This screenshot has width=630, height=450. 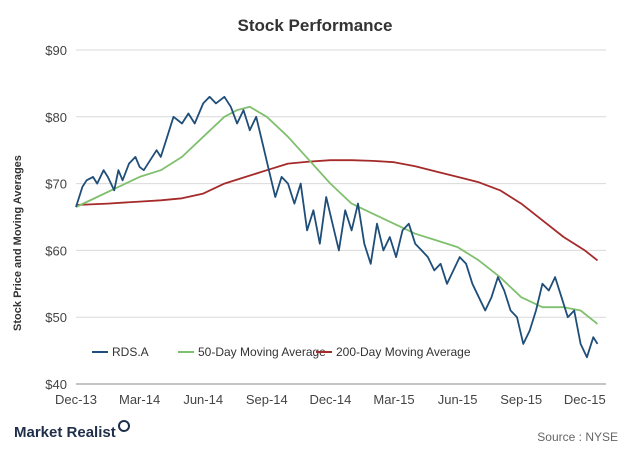 I want to click on x-tick-label: Mar-15, so click(x=393, y=399).